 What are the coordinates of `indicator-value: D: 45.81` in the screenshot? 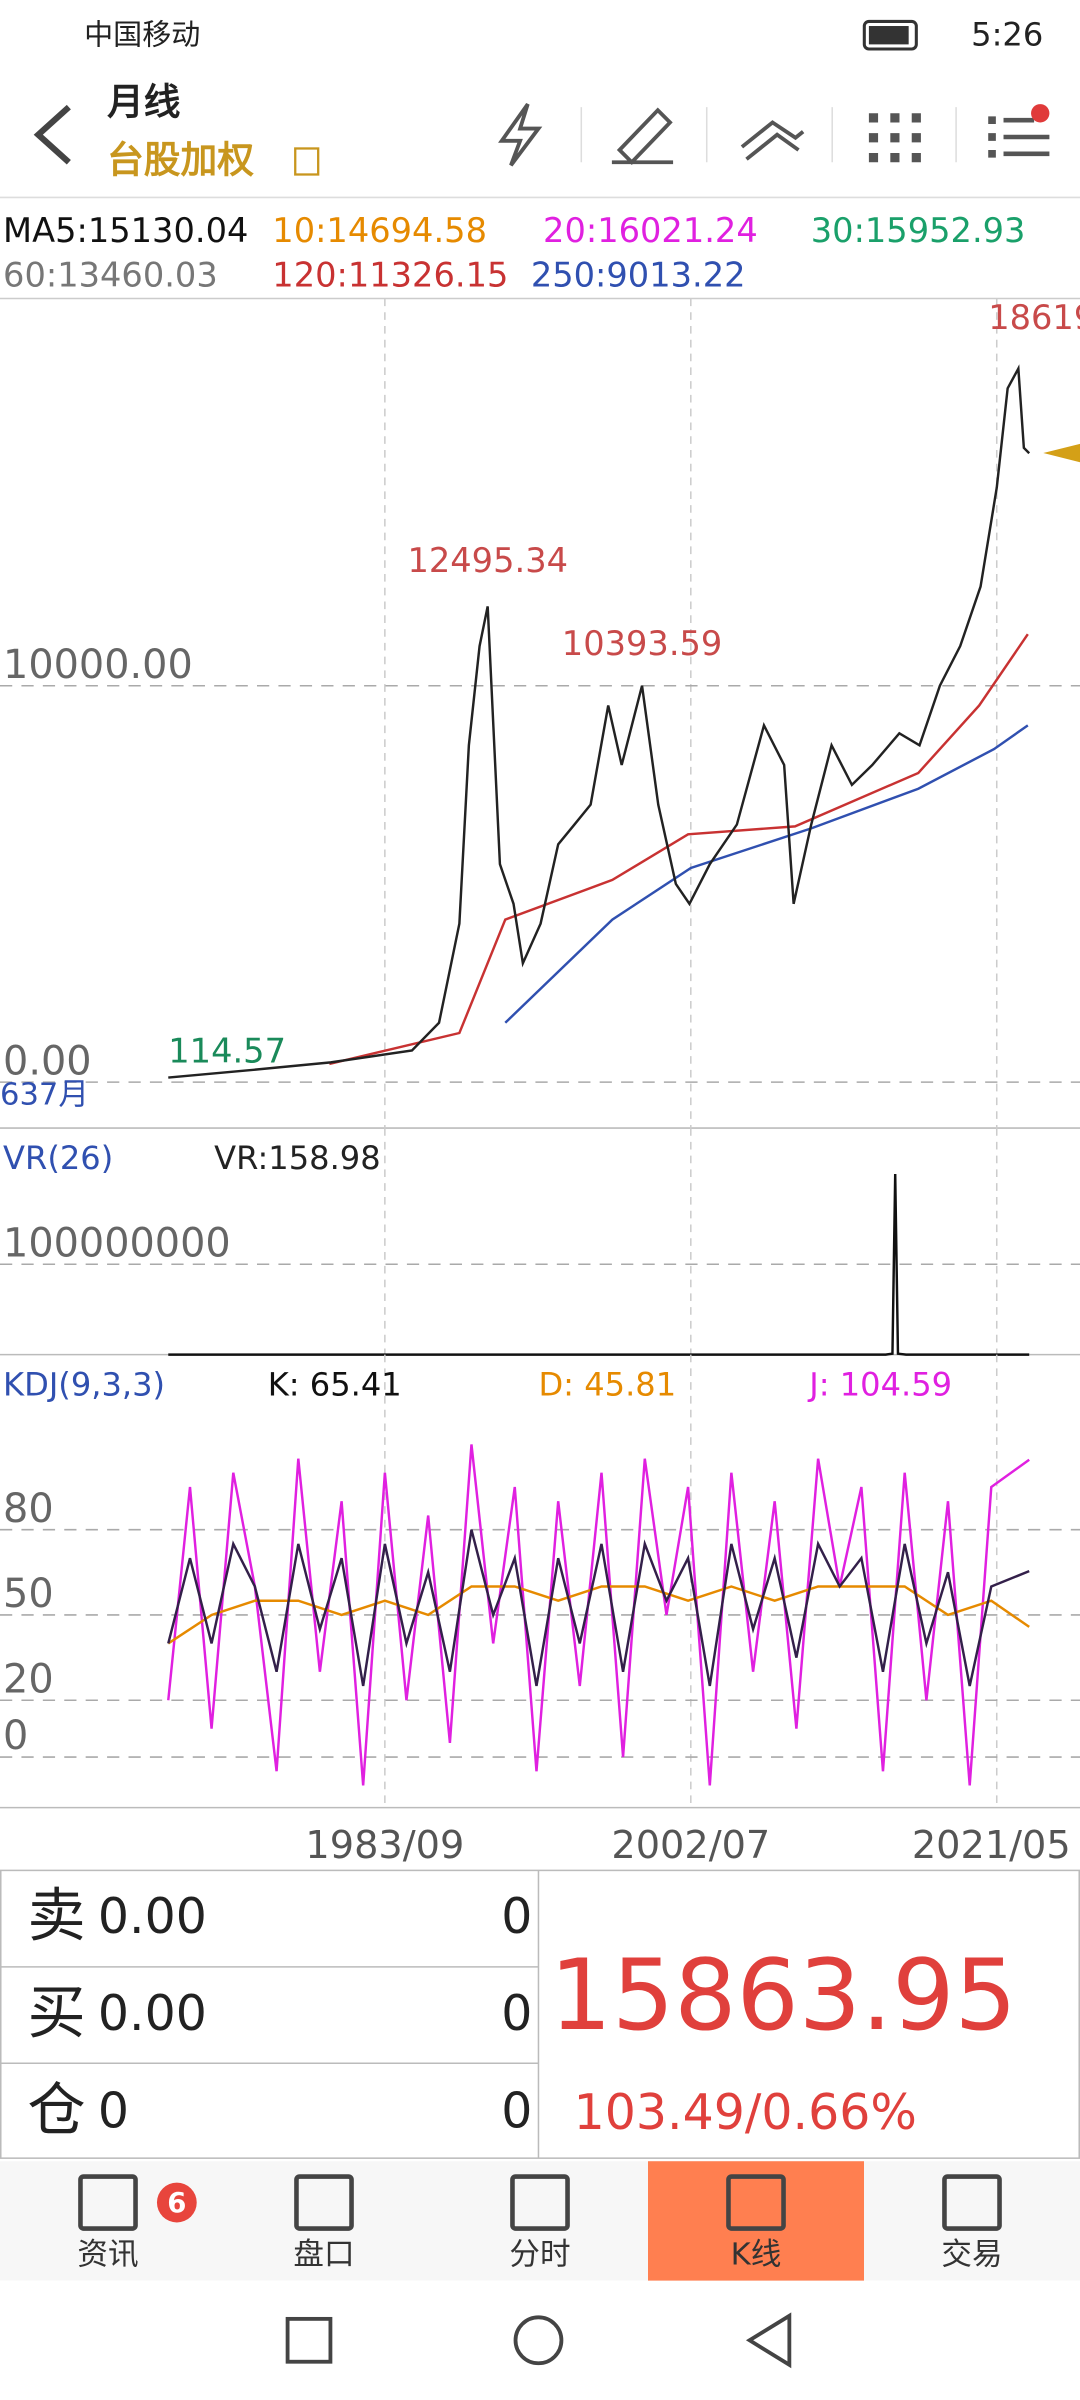 It's located at (607, 1385).